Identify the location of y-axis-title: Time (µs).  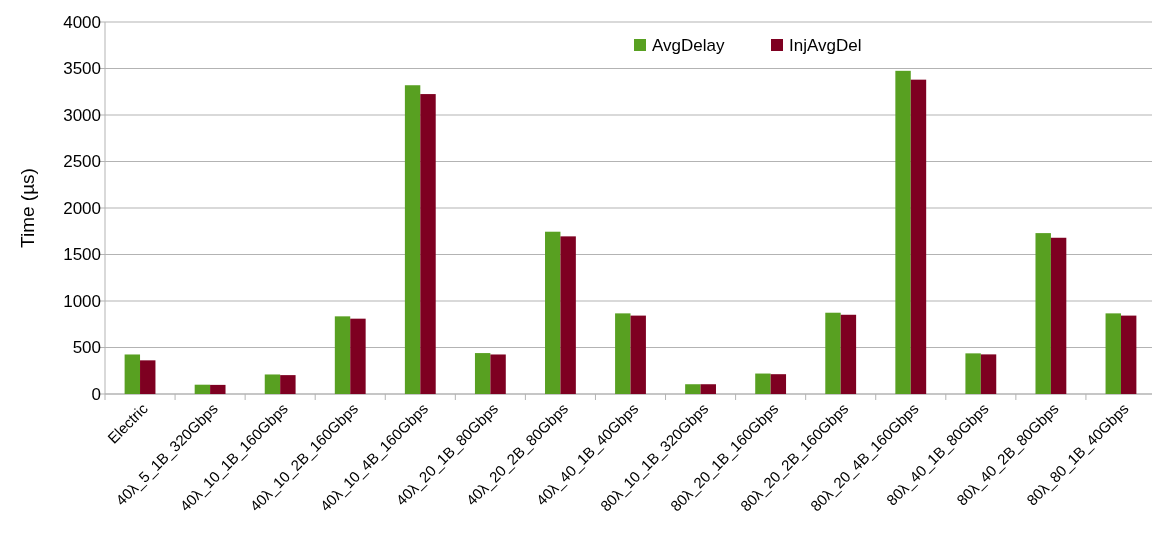
(27, 208).